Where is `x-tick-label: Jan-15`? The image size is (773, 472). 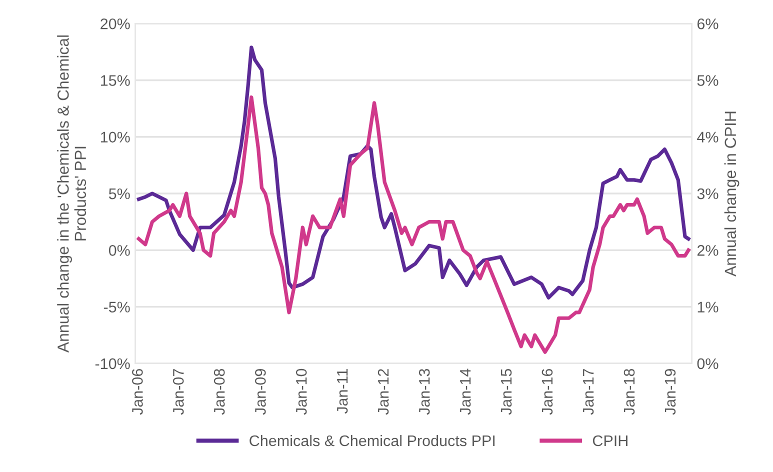
x-tick-label: Jan-15 is located at coordinates (506, 391).